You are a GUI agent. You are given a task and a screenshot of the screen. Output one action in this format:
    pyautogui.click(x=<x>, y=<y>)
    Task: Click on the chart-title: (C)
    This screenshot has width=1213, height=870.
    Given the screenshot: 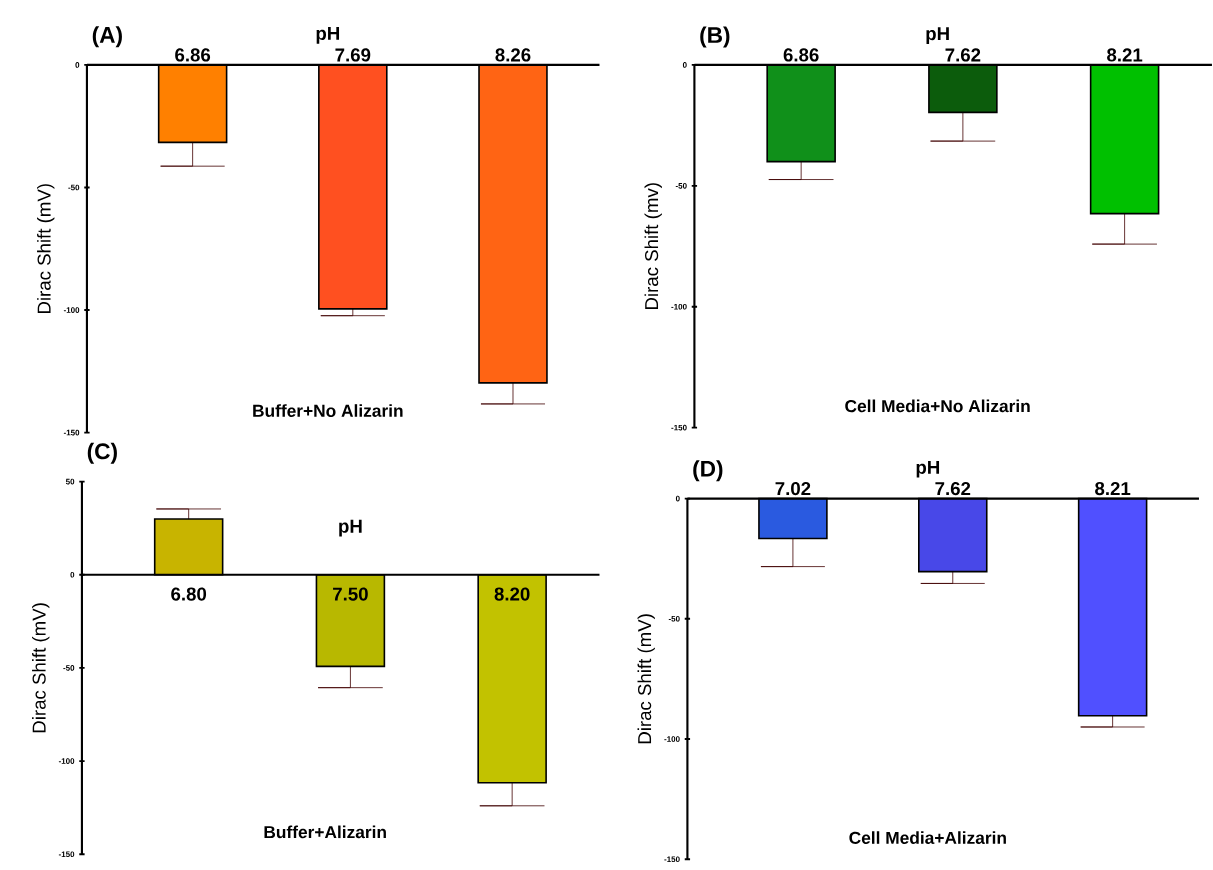 What is the action you would take?
    pyautogui.click(x=102, y=453)
    